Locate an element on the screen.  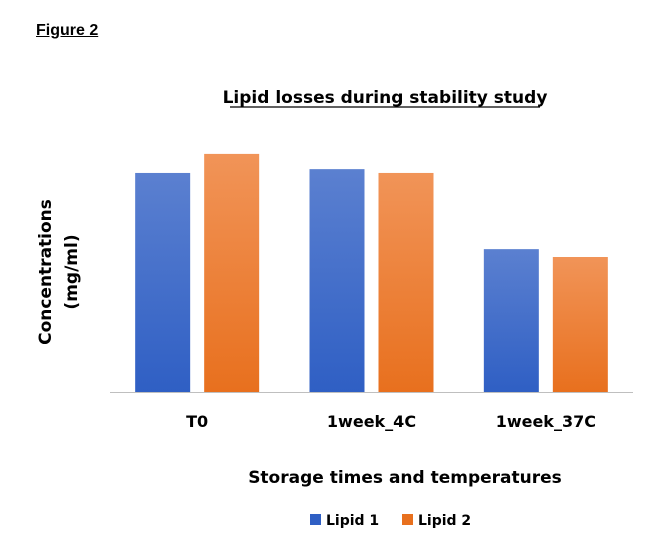
chart-title: Lipid losses during stability study is located at coordinates (385, 98).